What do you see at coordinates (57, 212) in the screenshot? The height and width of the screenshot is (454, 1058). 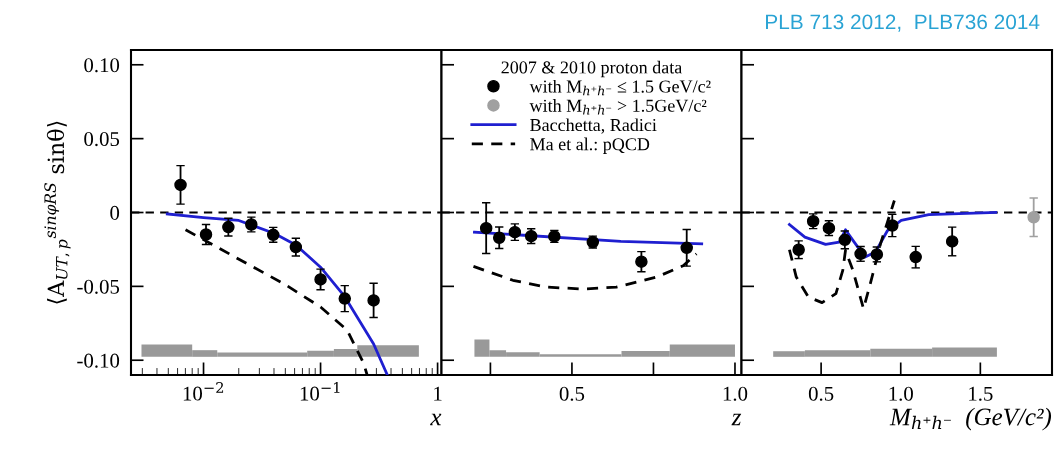 I see `y-axis-title: ⟨A$_{UT,p}$$^{sinφRS}$ sinθ⟩` at bounding box center [57, 212].